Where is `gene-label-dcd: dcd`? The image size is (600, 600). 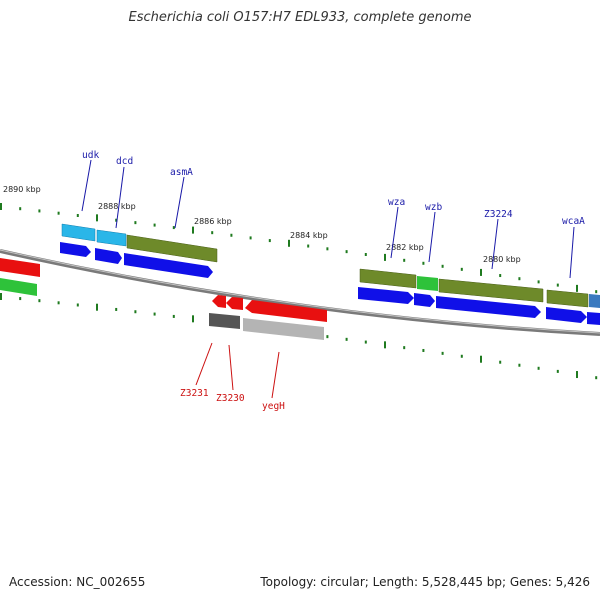
gene-label-dcd: dcd is located at coordinates (124, 161).